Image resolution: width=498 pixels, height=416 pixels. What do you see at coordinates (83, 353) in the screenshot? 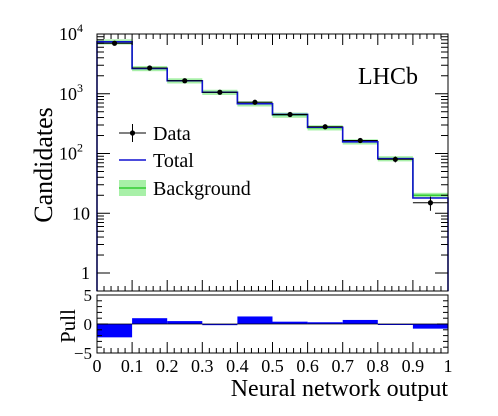
I see `pull-tick-label: −5` at bounding box center [83, 353].